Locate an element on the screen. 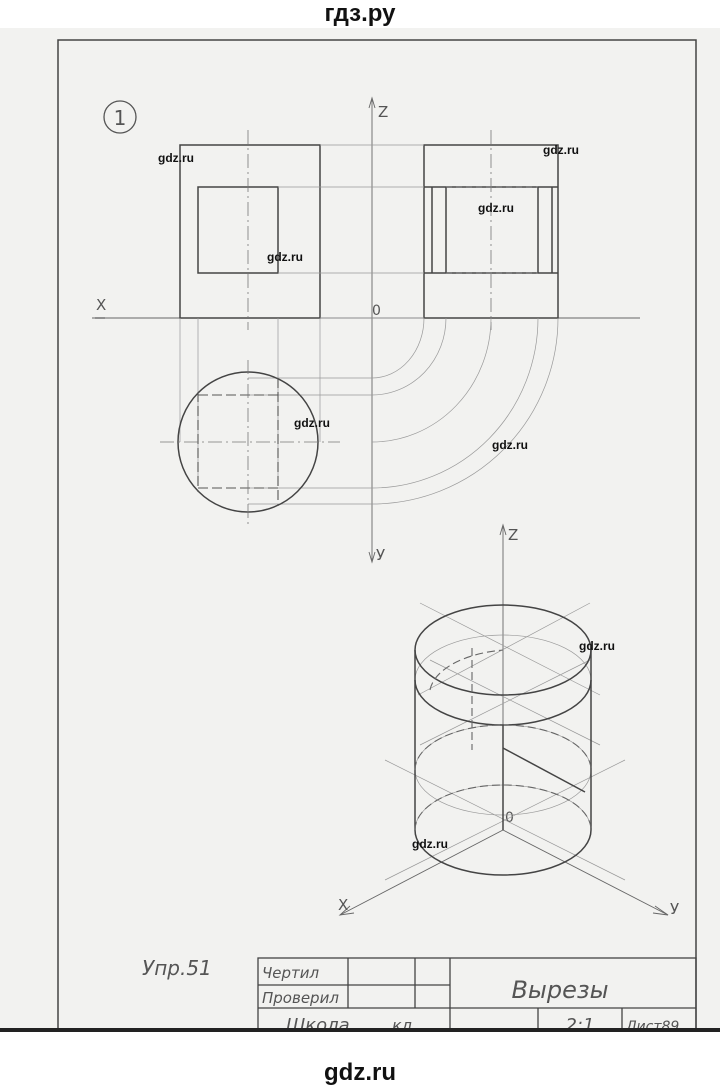 Image resolution: width=720 pixels, height=1091 pixels. axis-y-label: У is located at coordinates (380, 555).